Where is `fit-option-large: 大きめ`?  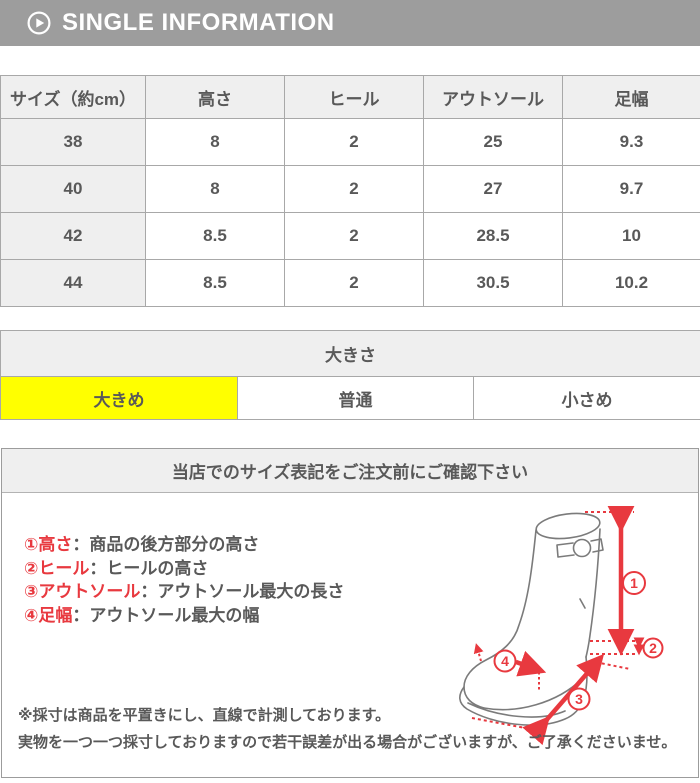 fit-option-large: 大きめ is located at coordinates (119, 398).